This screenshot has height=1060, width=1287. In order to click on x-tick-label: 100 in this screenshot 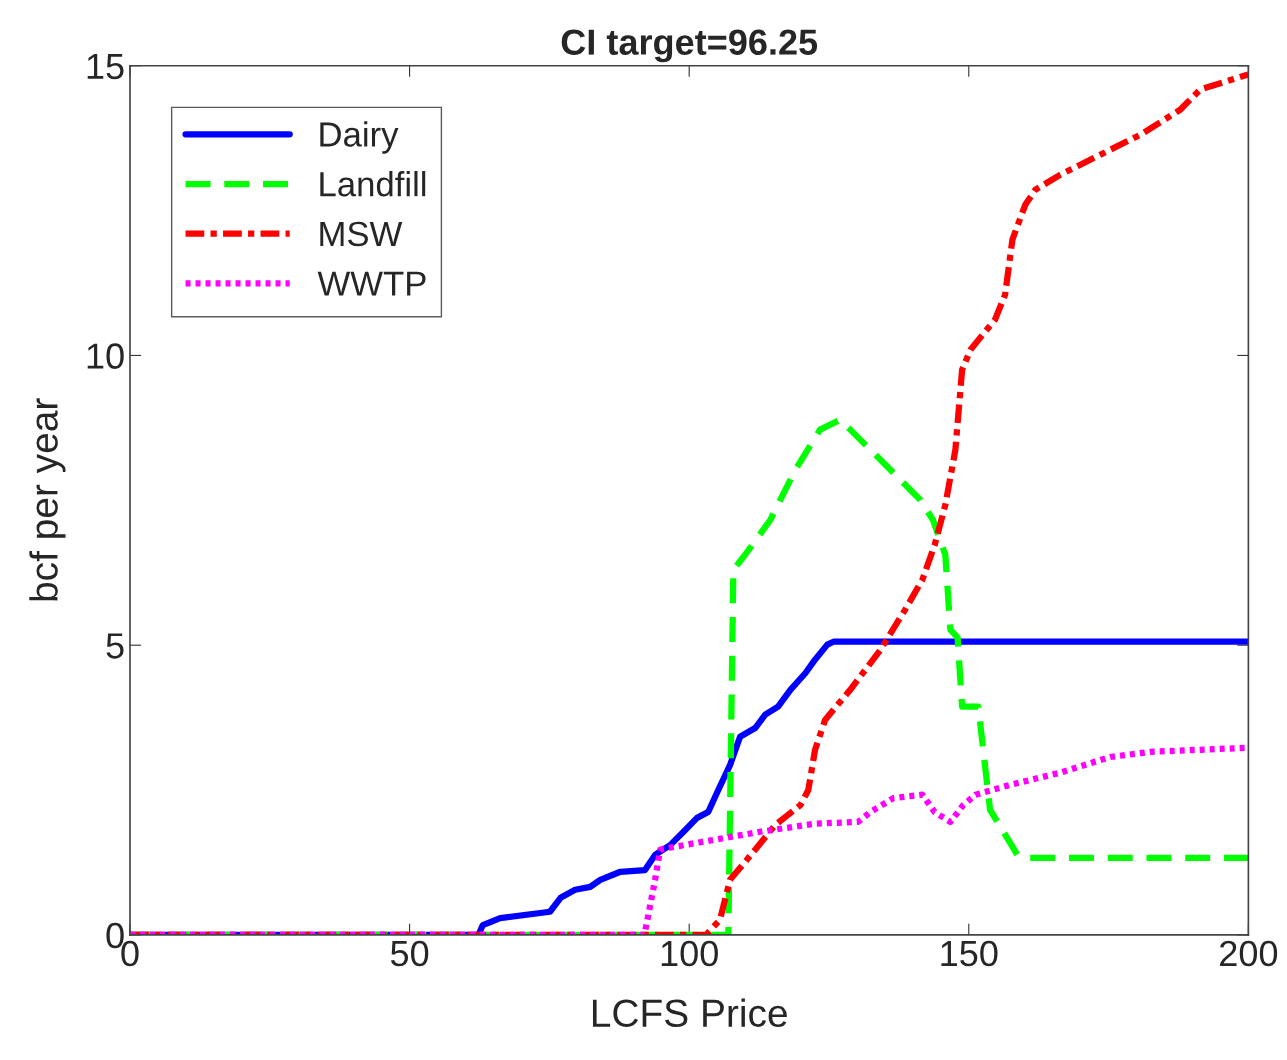, I will do `click(689, 953)`.